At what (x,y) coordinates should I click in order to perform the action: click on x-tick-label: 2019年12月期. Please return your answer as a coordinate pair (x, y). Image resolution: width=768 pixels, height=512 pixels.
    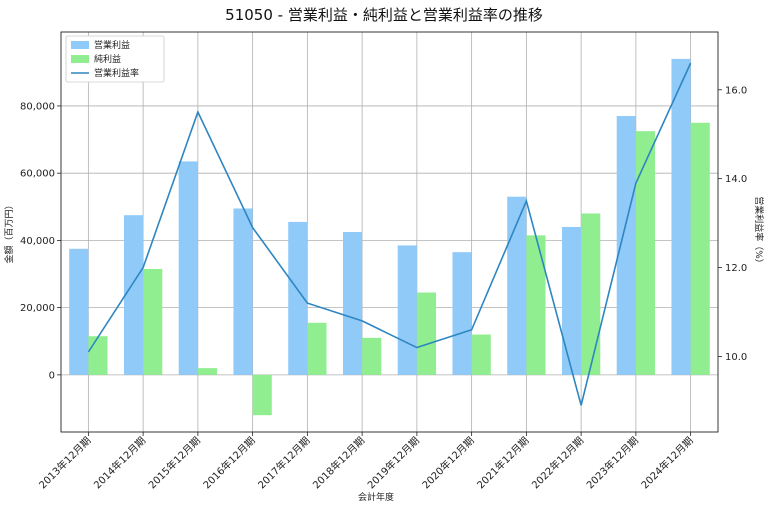
    Looking at the image, I should click on (393, 462).